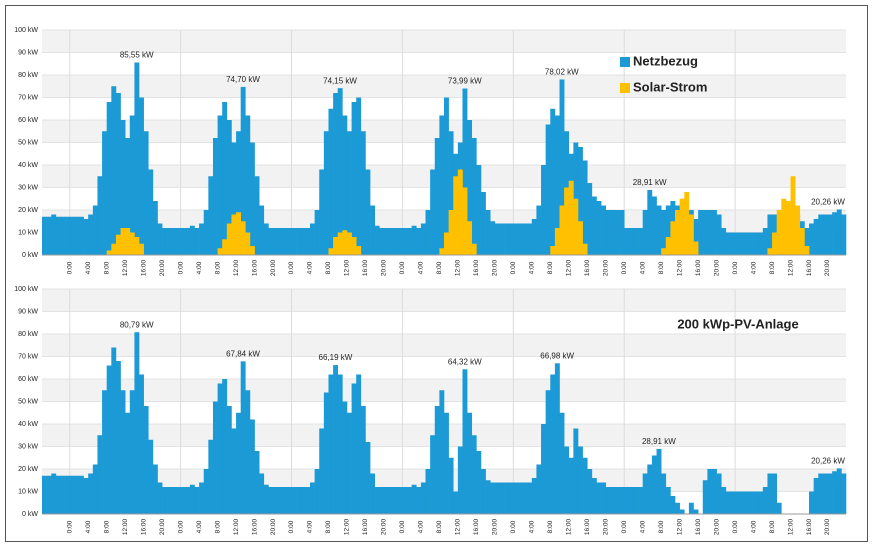 This screenshot has width=874, height=548. What do you see at coordinates (465, 361) in the screenshot?
I see `peak-label: 64,32 kW` at bounding box center [465, 361].